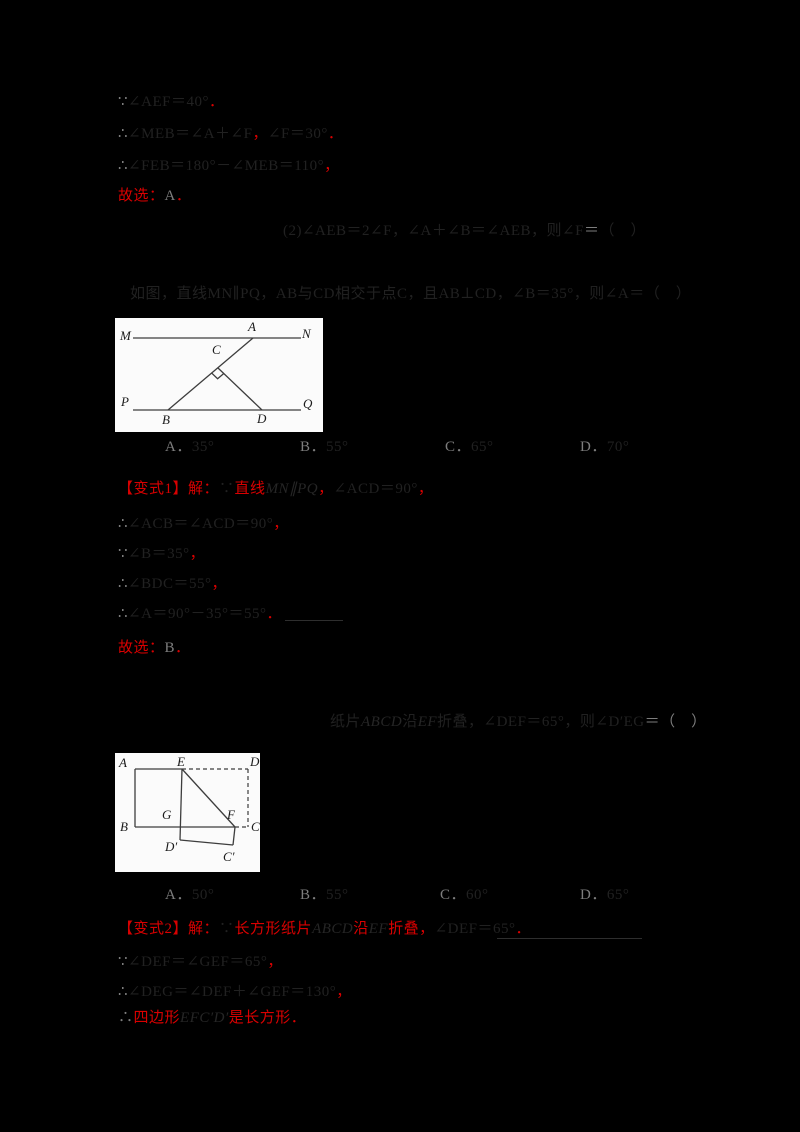 Image resolution: width=800 pixels, height=1132 pixels. What do you see at coordinates (346, 722) in the screenshot?
I see `text-segment: 纸片` at bounding box center [346, 722].